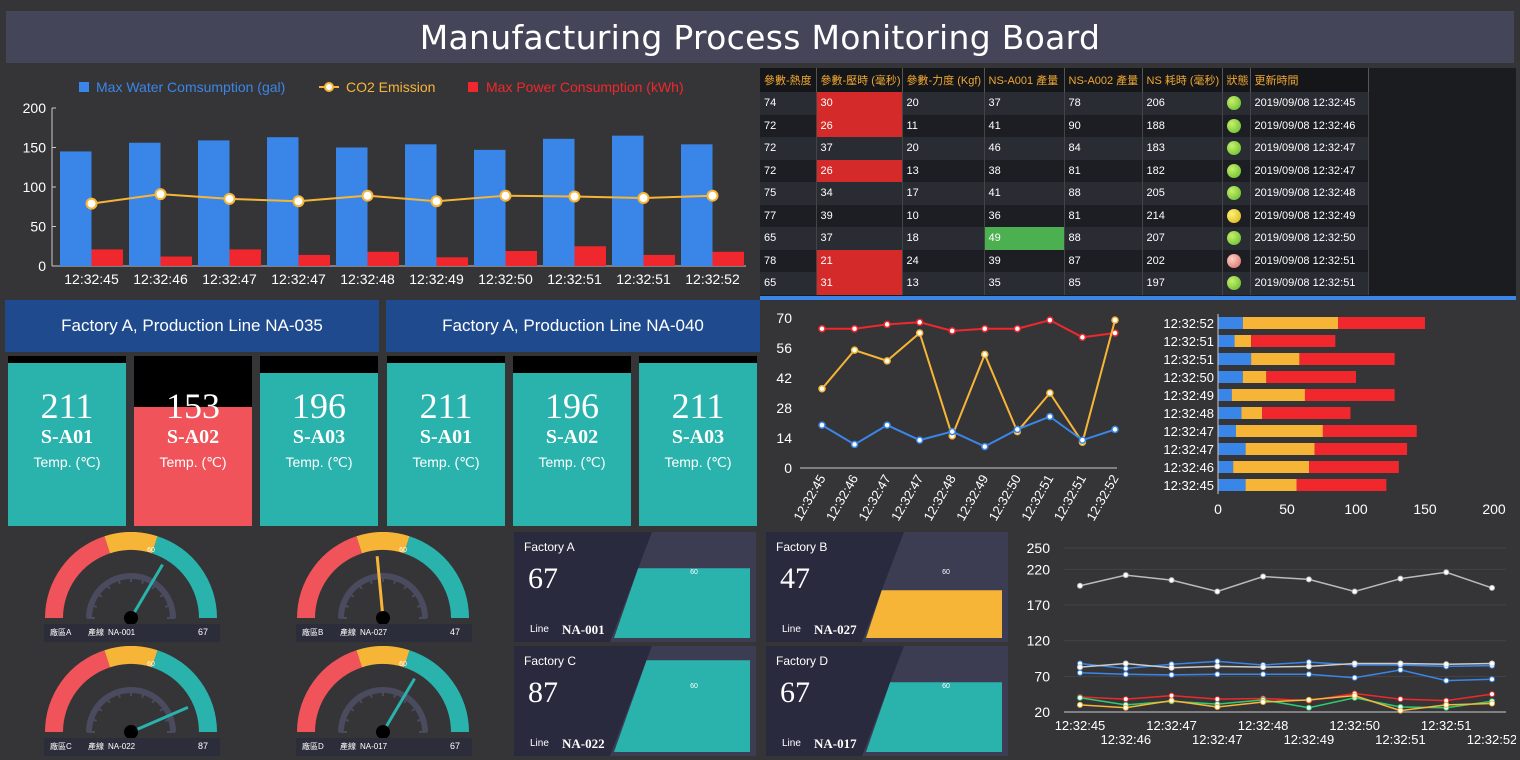  What do you see at coordinates (313, 746) in the screenshot?
I see `gauge-factory: 廠區D` at bounding box center [313, 746].